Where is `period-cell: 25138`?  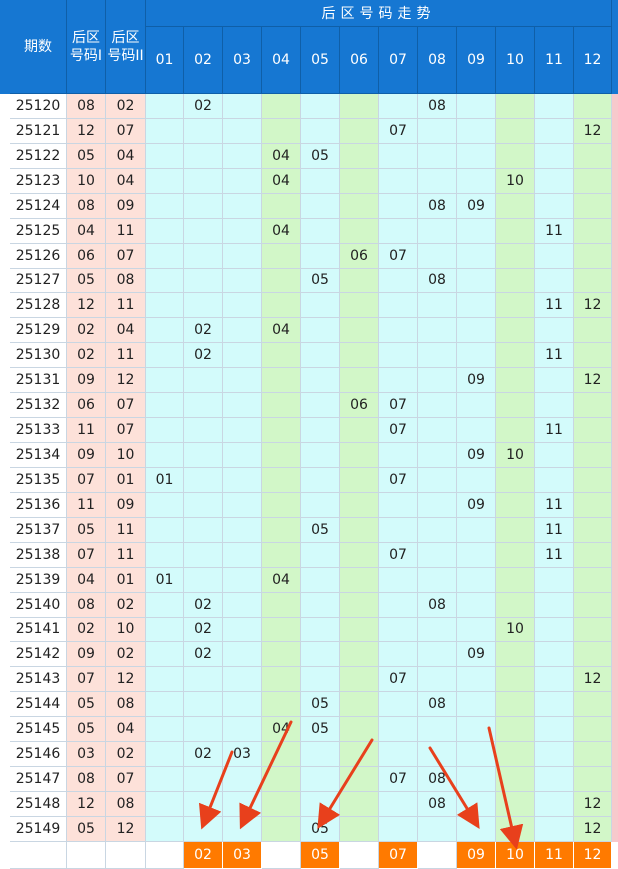
period-cell: 25138 is located at coordinates (38, 555).